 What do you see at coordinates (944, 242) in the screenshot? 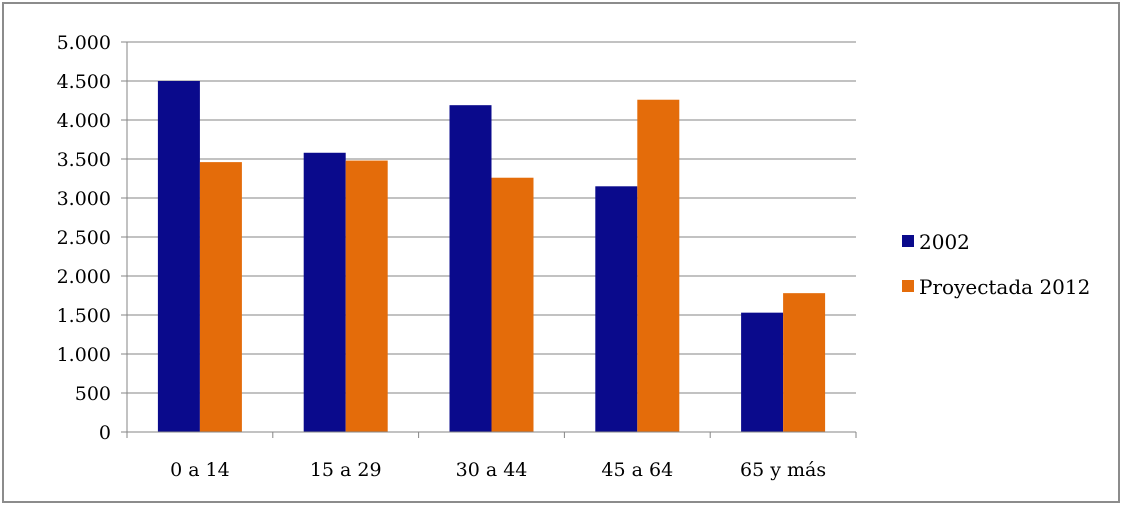
I see `legend-label: 2002` at bounding box center [944, 242].